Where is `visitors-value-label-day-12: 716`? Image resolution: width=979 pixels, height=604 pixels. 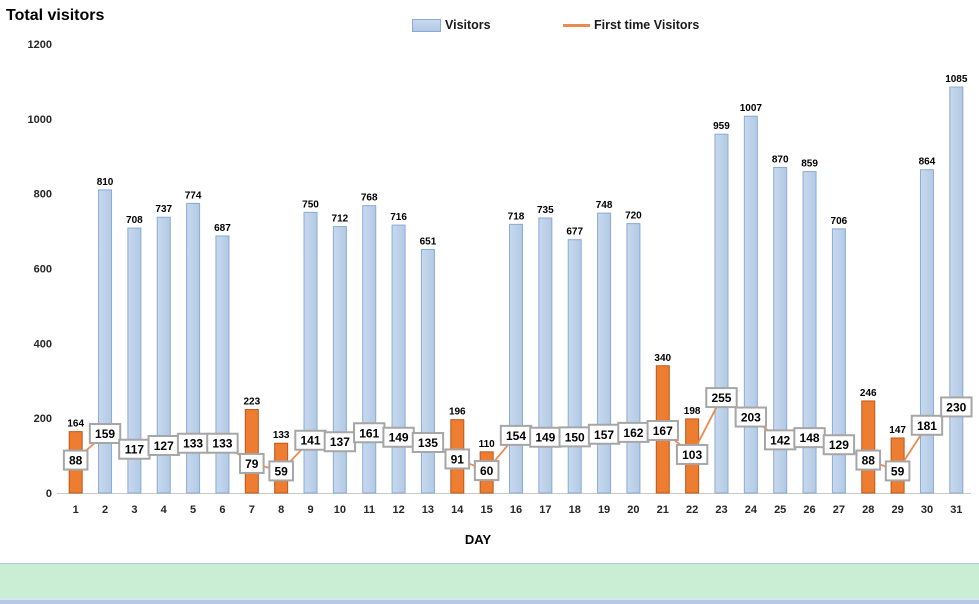
visitors-value-label-day-12: 716 is located at coordinates (398, 217).